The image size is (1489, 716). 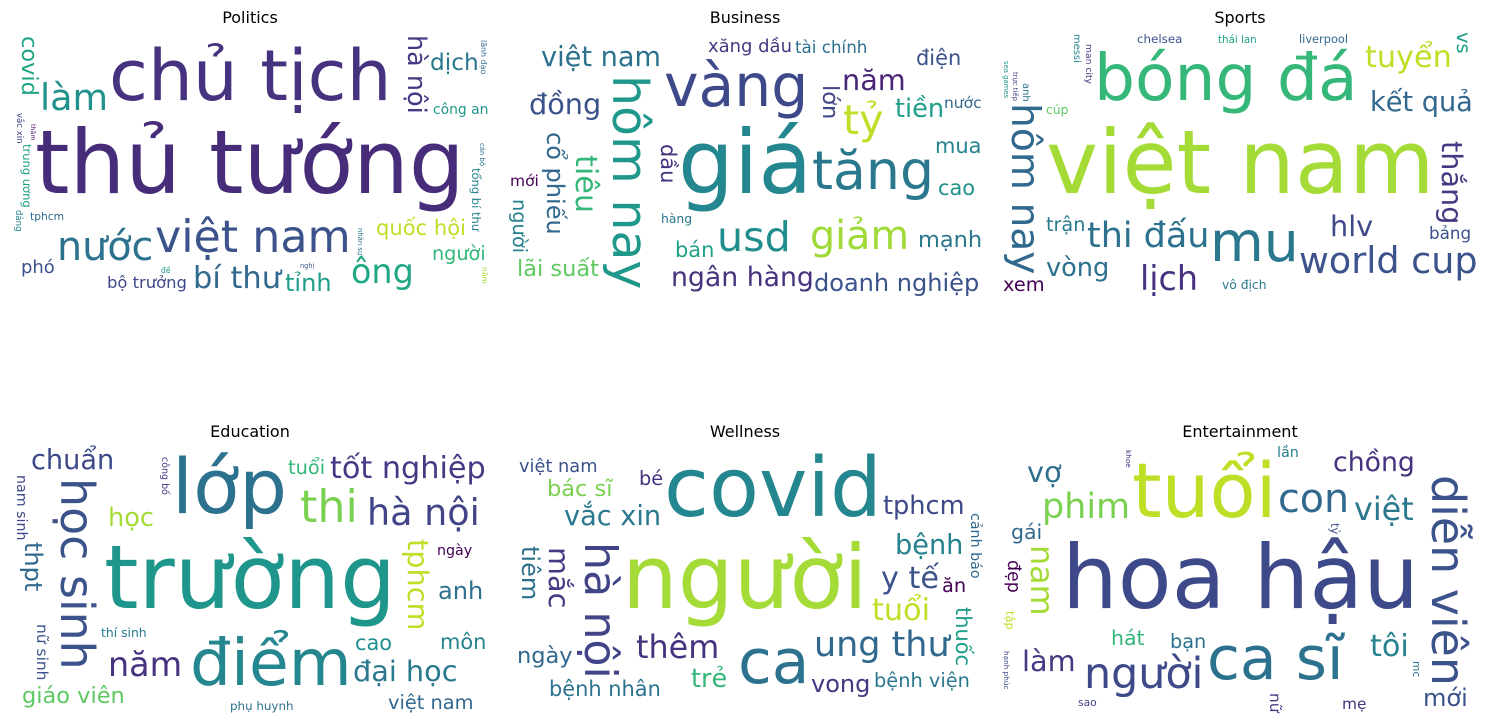 What do you see at coordinates (742, 277) in the screenshot?
I see `cloud-word: ngân hàng` at bounding box center [742, 277].